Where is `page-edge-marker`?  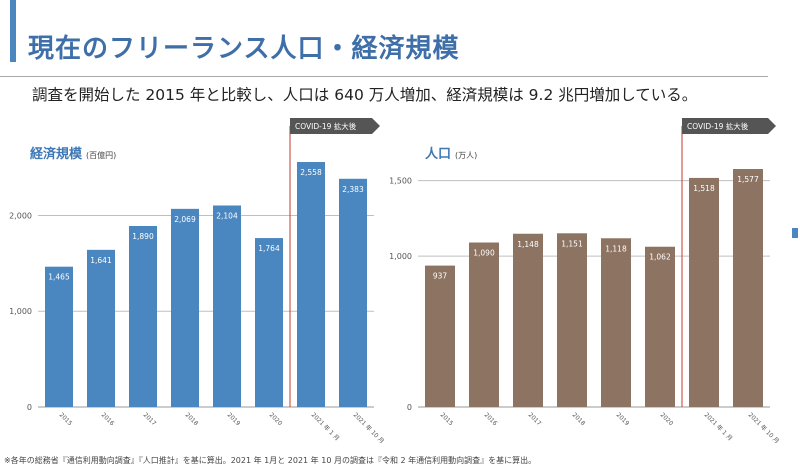 page-edge-marker is located at coordinates (795, 233).